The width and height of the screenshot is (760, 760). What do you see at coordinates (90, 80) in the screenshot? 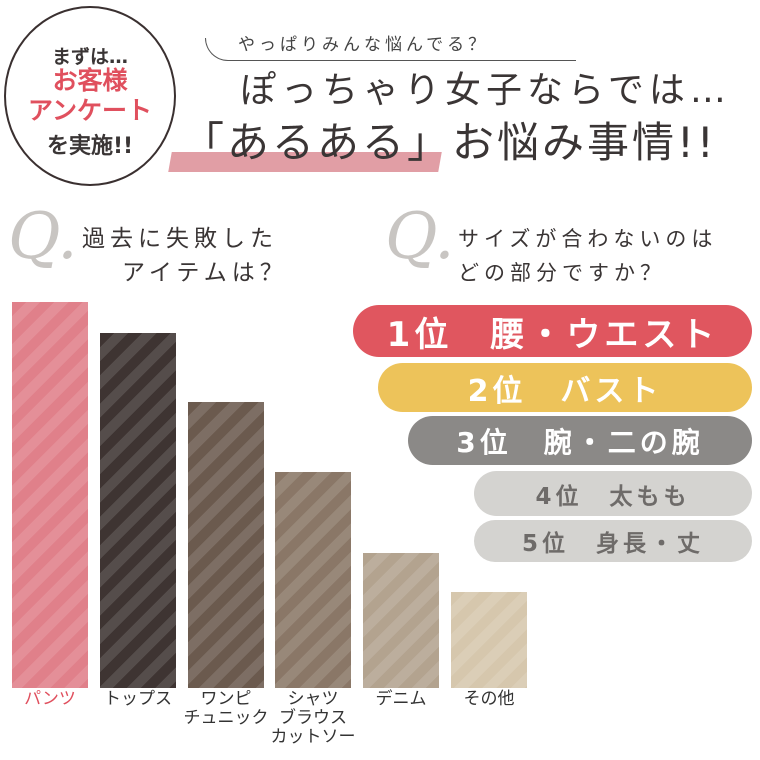
I see `badge-line: お客様` at bounding box center [90, 80].